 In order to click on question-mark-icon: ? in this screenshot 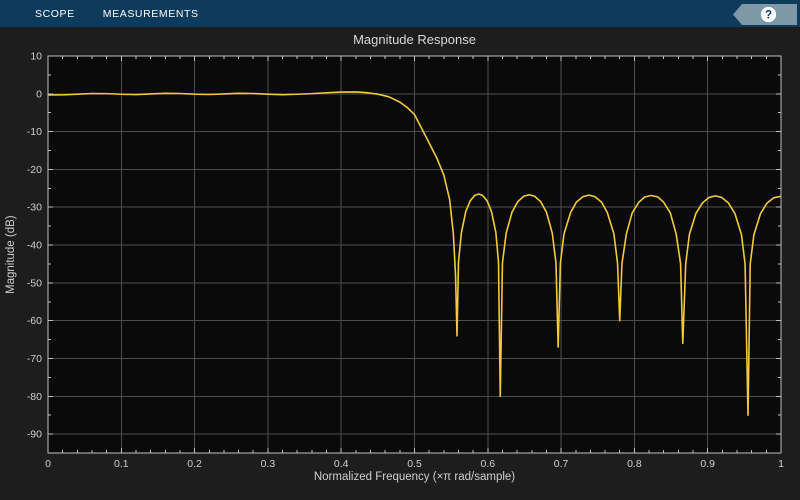, I will do `click(768, 16)`.